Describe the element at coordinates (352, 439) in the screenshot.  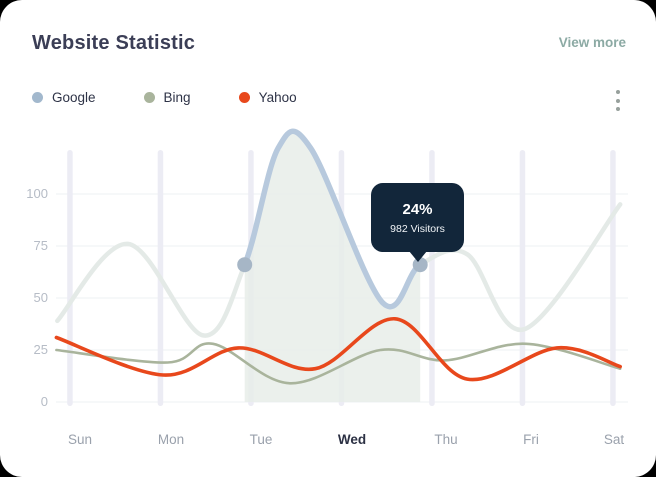
I see `x-tick-wed: Wed` at that location.